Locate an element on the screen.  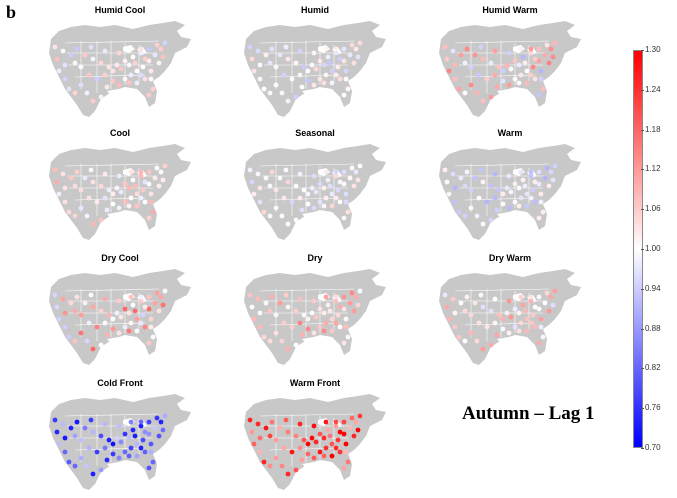
map-panel: Cool is located at coordinates (120, 184).